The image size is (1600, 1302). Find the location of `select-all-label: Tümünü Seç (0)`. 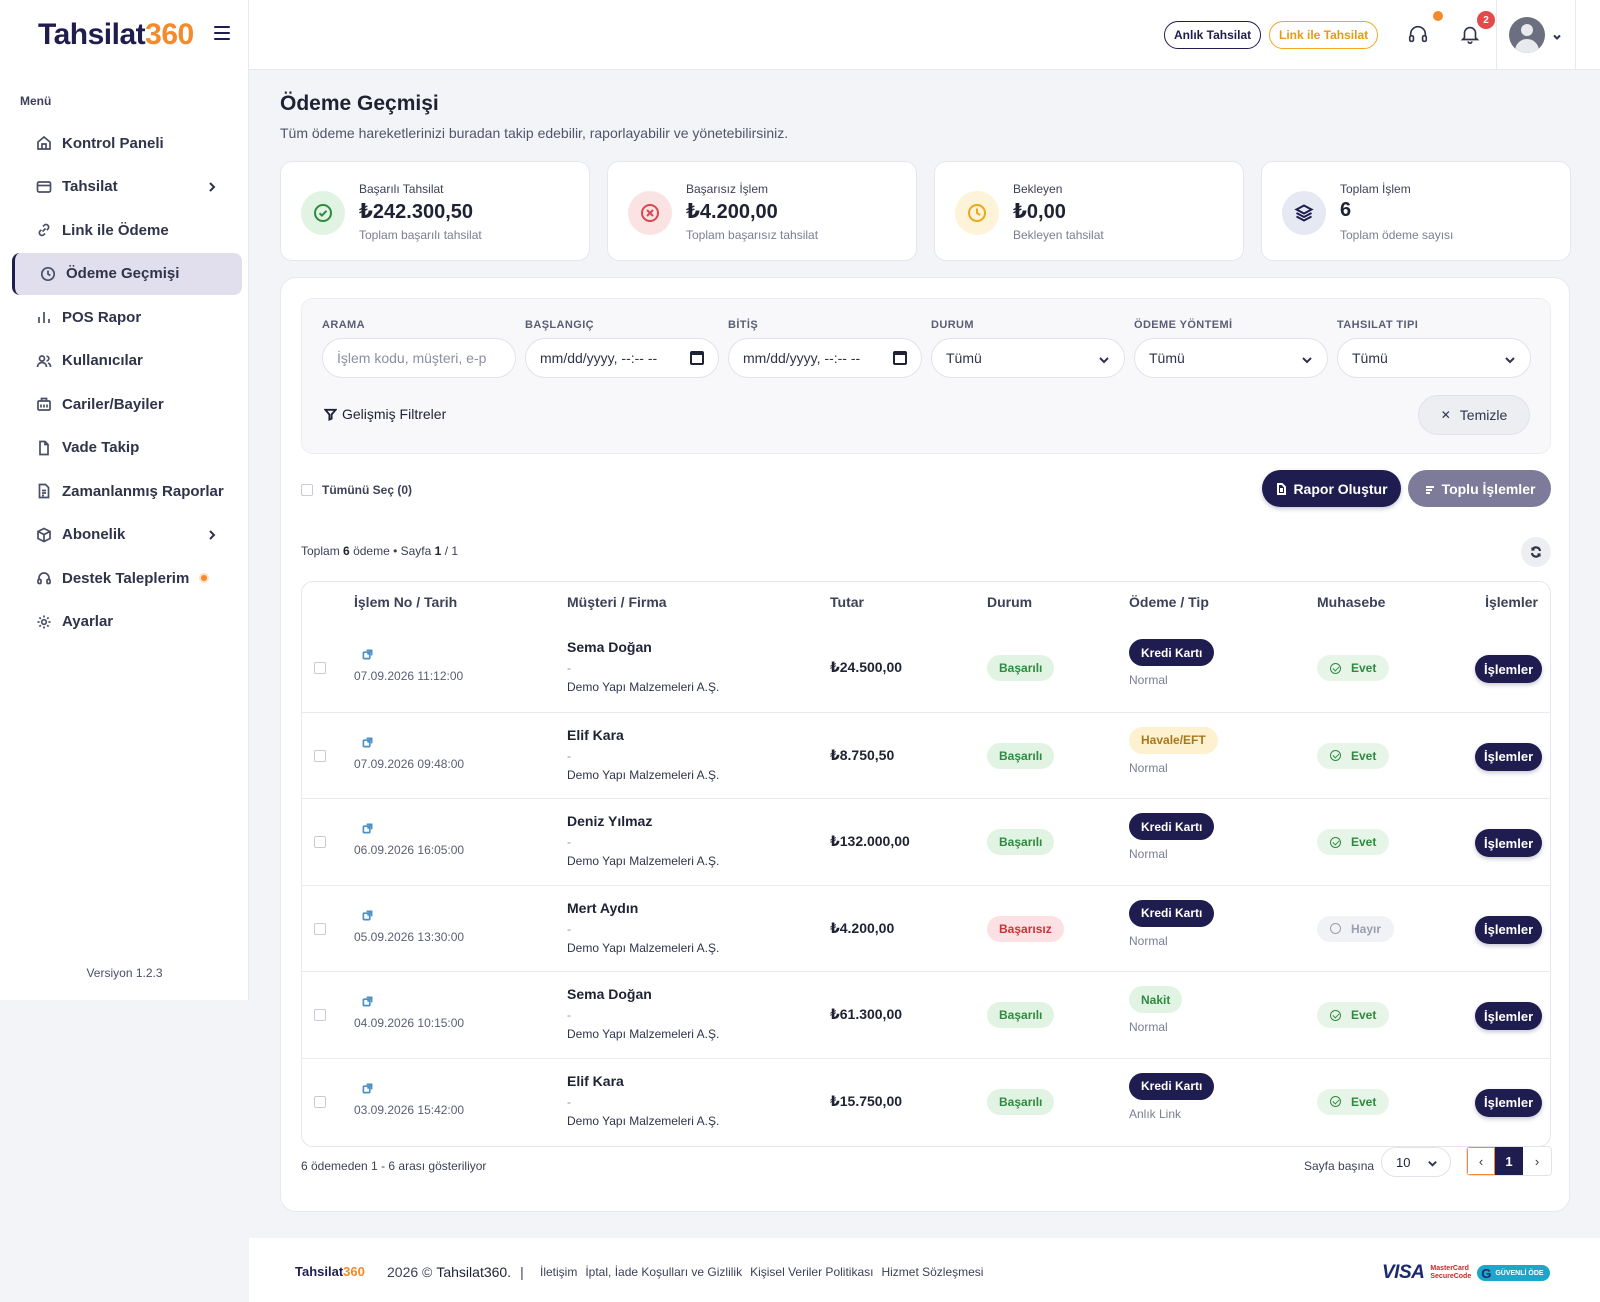

select-all-label: Tümünü Seç (0) is located at coordinates (367, 490).